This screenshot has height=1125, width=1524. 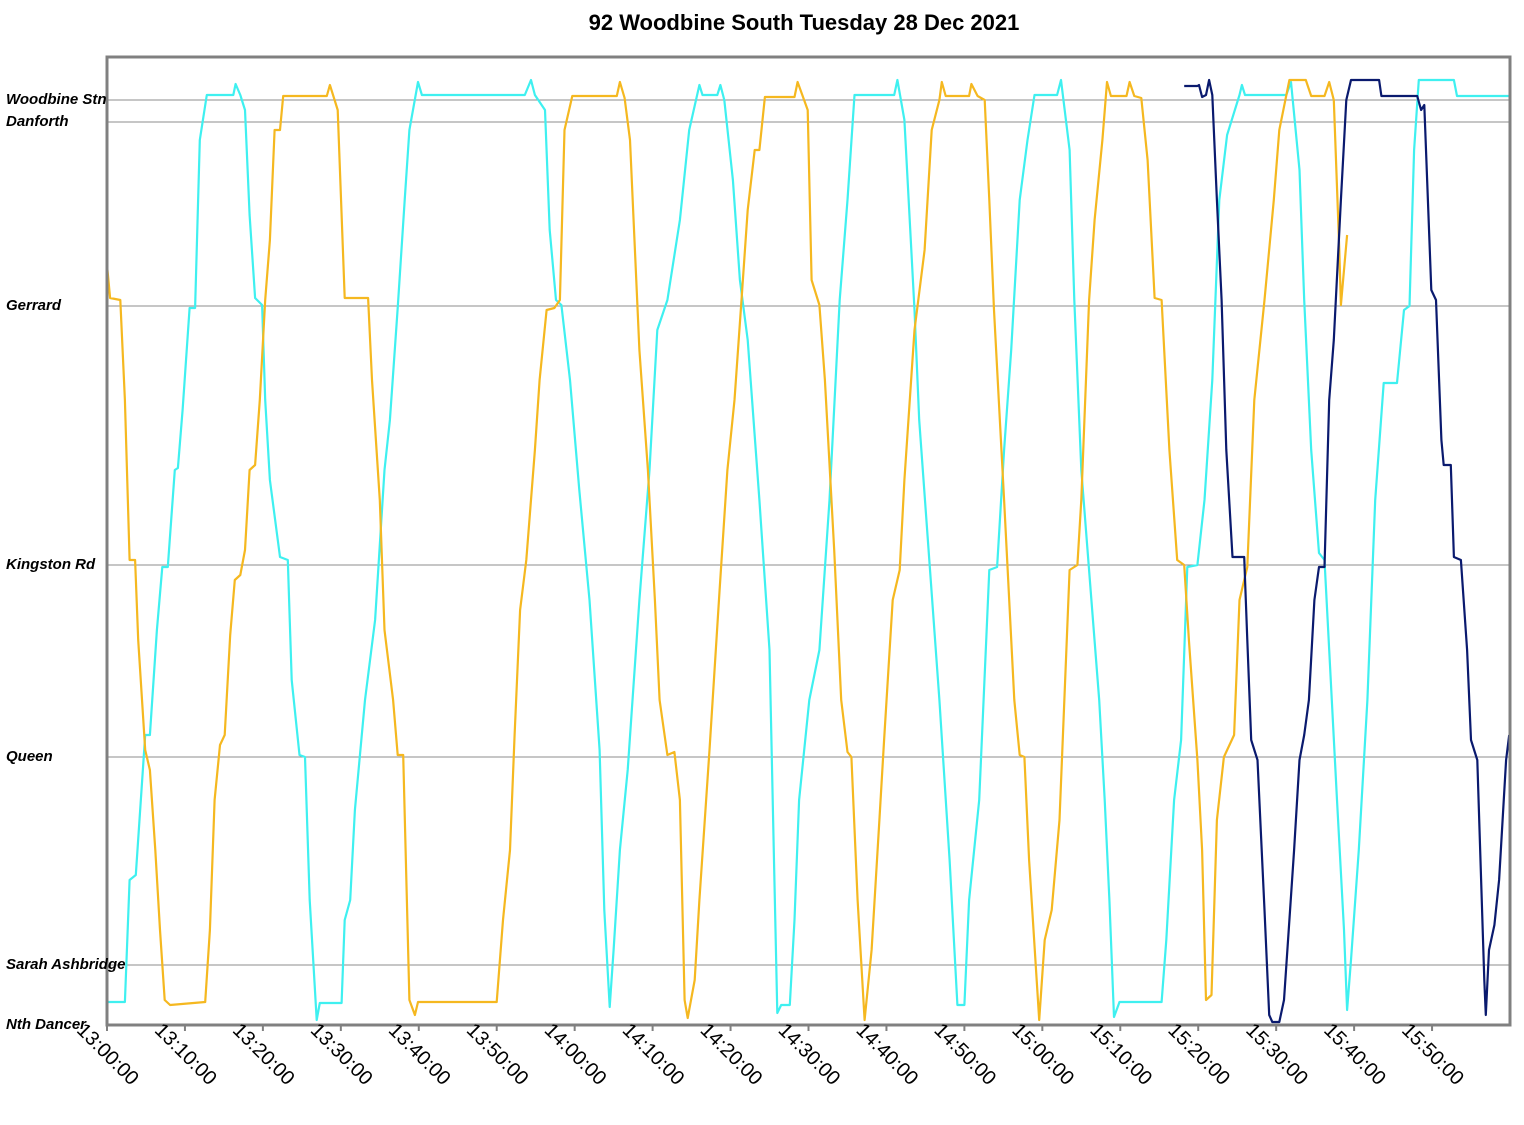 I want to click on y-tick-label: Queen, so click(x=29, y=756).